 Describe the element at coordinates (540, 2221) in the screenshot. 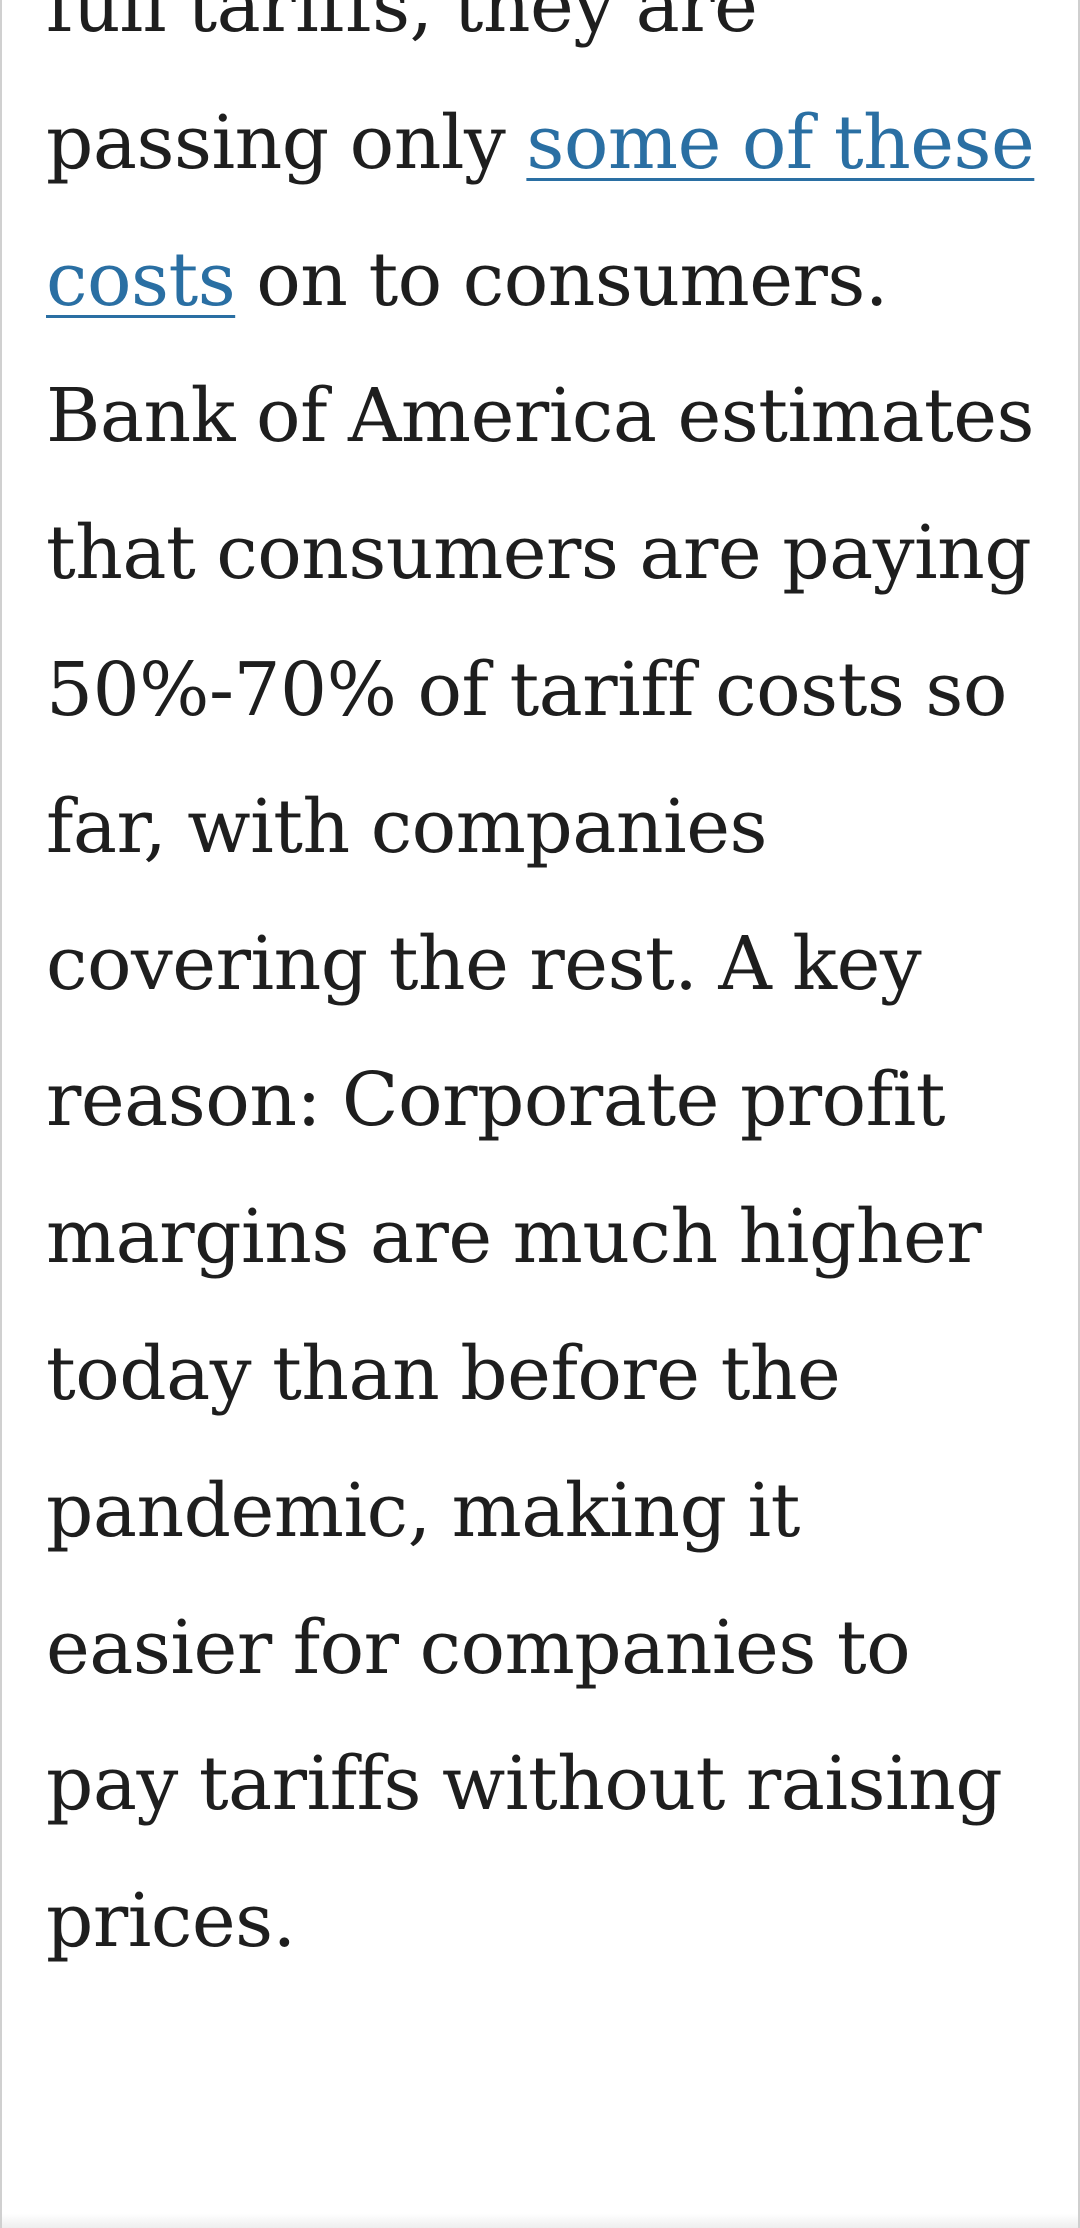

I see `bottom-edge` at that location.